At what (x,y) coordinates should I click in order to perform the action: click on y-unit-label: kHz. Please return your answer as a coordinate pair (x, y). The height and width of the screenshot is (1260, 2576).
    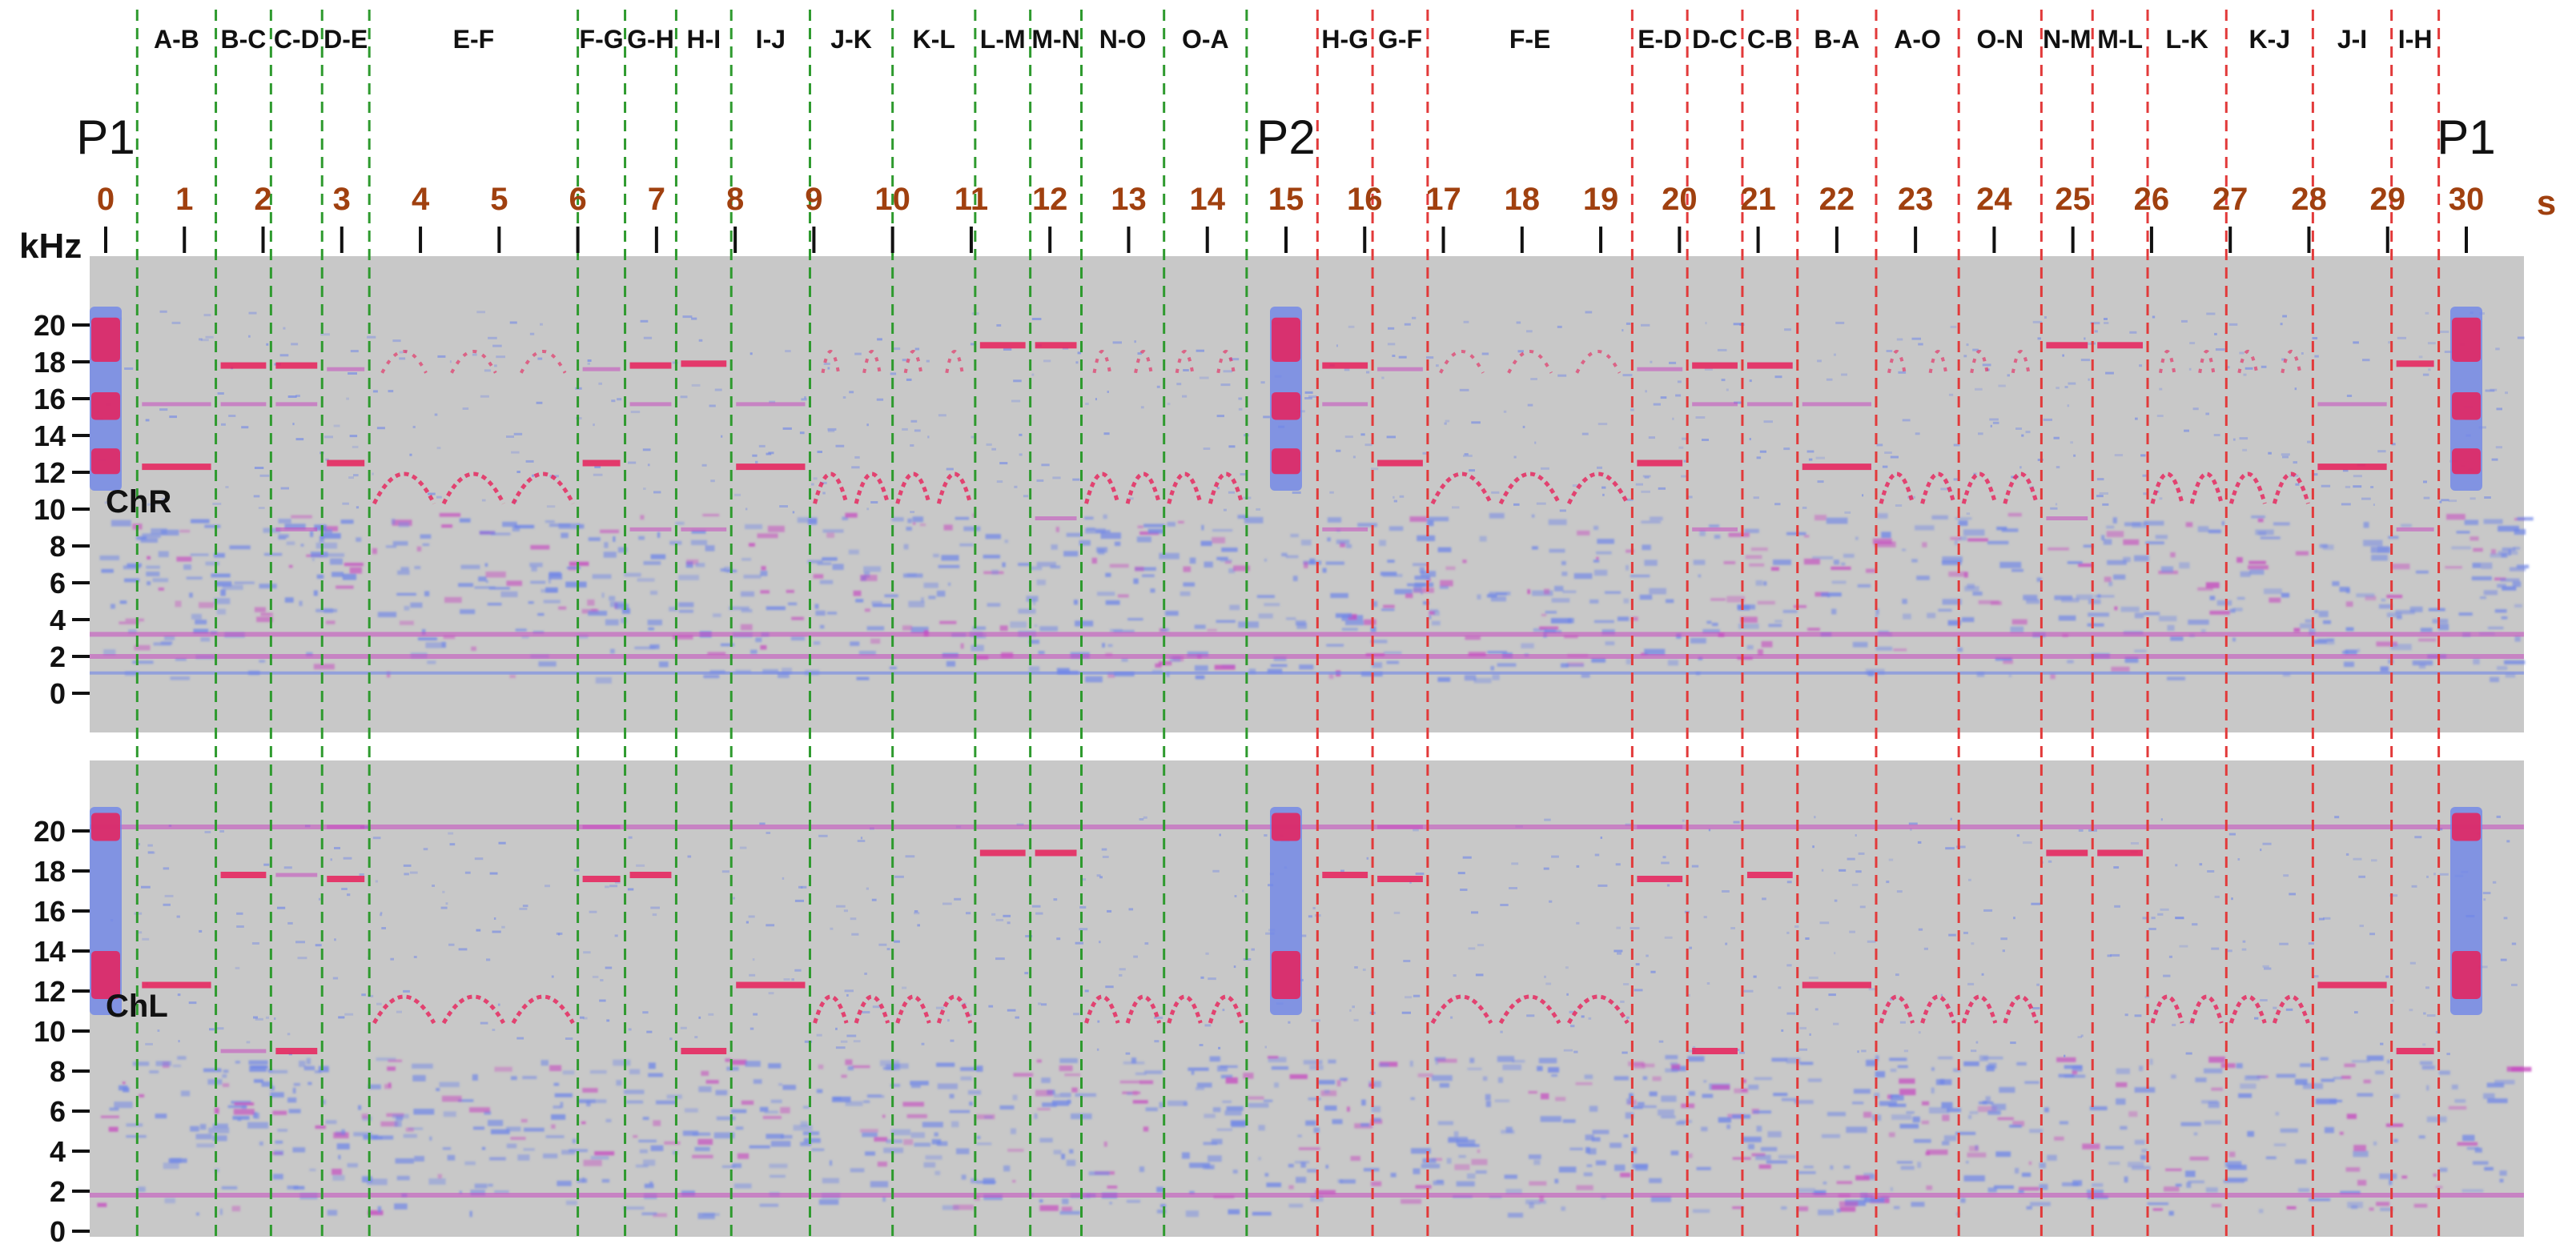
    Looking at the image, I should click on (50, 247).